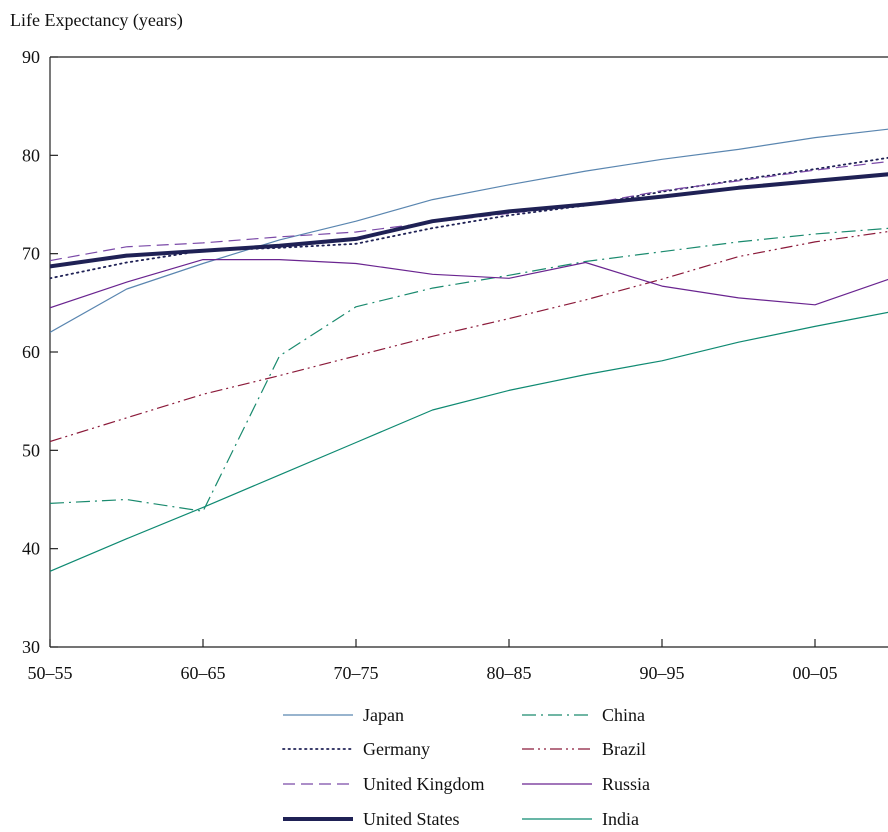  I want to click on x-tick-label: 50–55, so click(50, 673).